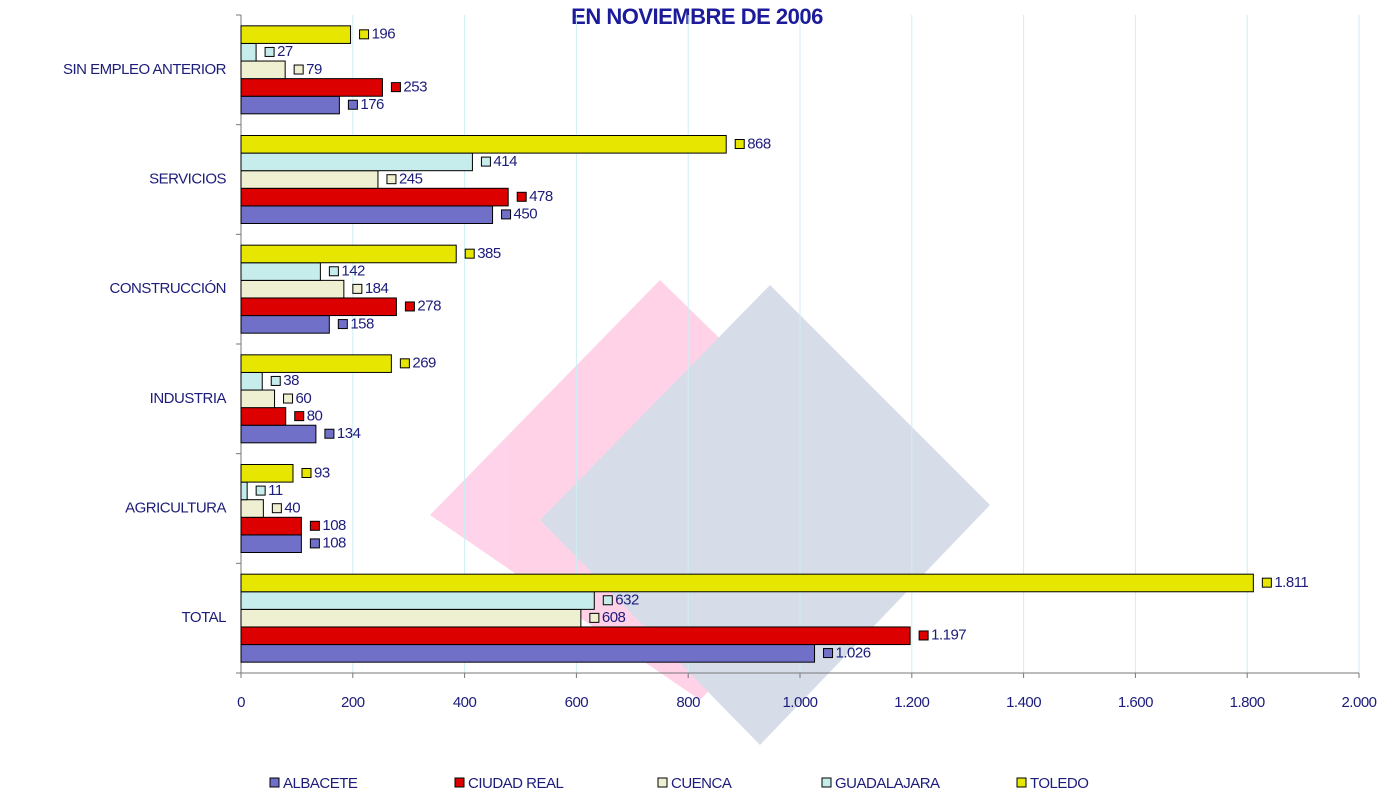  What do you see at coordinates (526, 214) in the screenshot?
I see `value-label: 450` at bounding box center [526, 214].